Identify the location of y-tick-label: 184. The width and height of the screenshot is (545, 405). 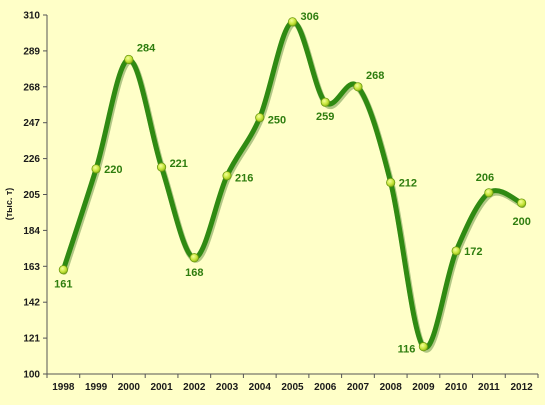
(31, 231).